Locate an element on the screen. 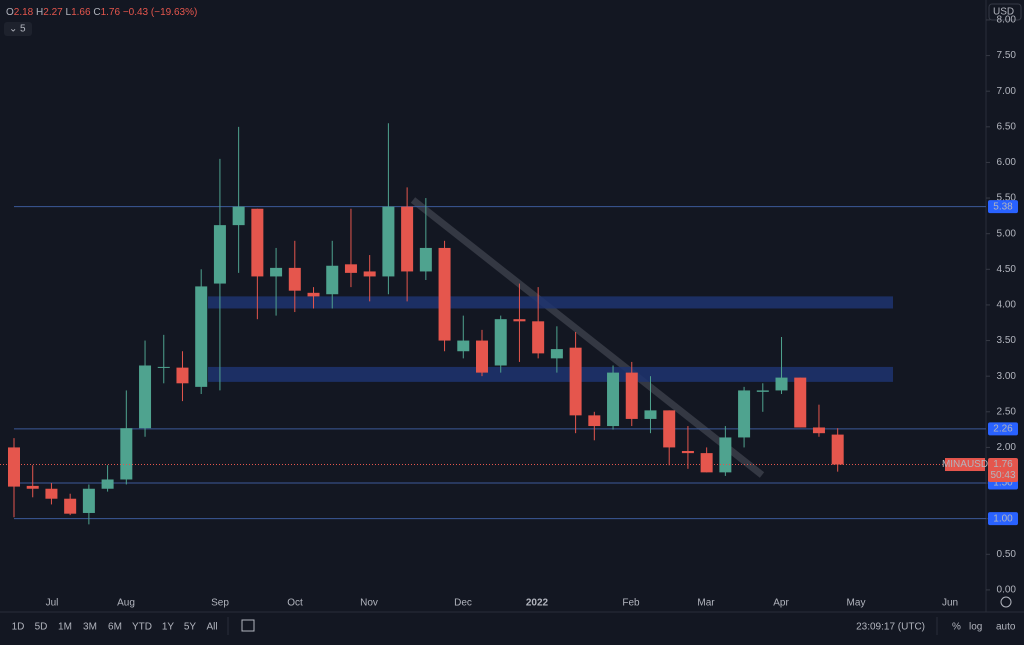 Image resolution: width=1024 pixels, height=645 pixels. header-item: L is located at coordinates (69, 12).